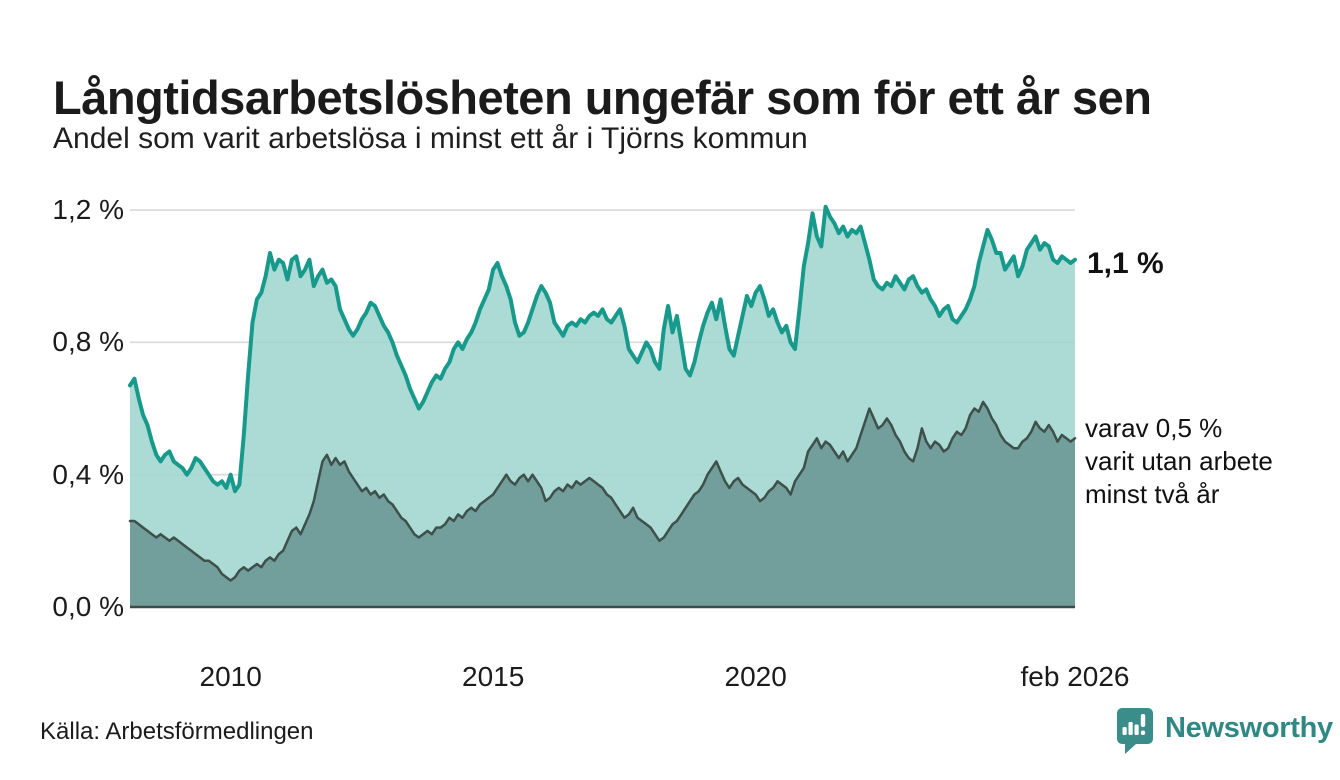 The height and width of the screenshot is (780, 1340). I want to click on newsworthy-logo-icon, so click(1135, 731).